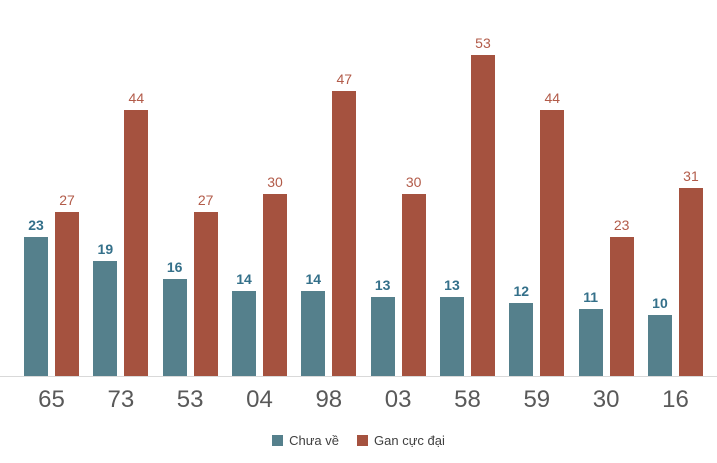 The image size is (717, 463). What do you see at coordinates (259, 275) in the screenshot?
I see `bar-group-04: 14 30` at bounding box center [259, 275].